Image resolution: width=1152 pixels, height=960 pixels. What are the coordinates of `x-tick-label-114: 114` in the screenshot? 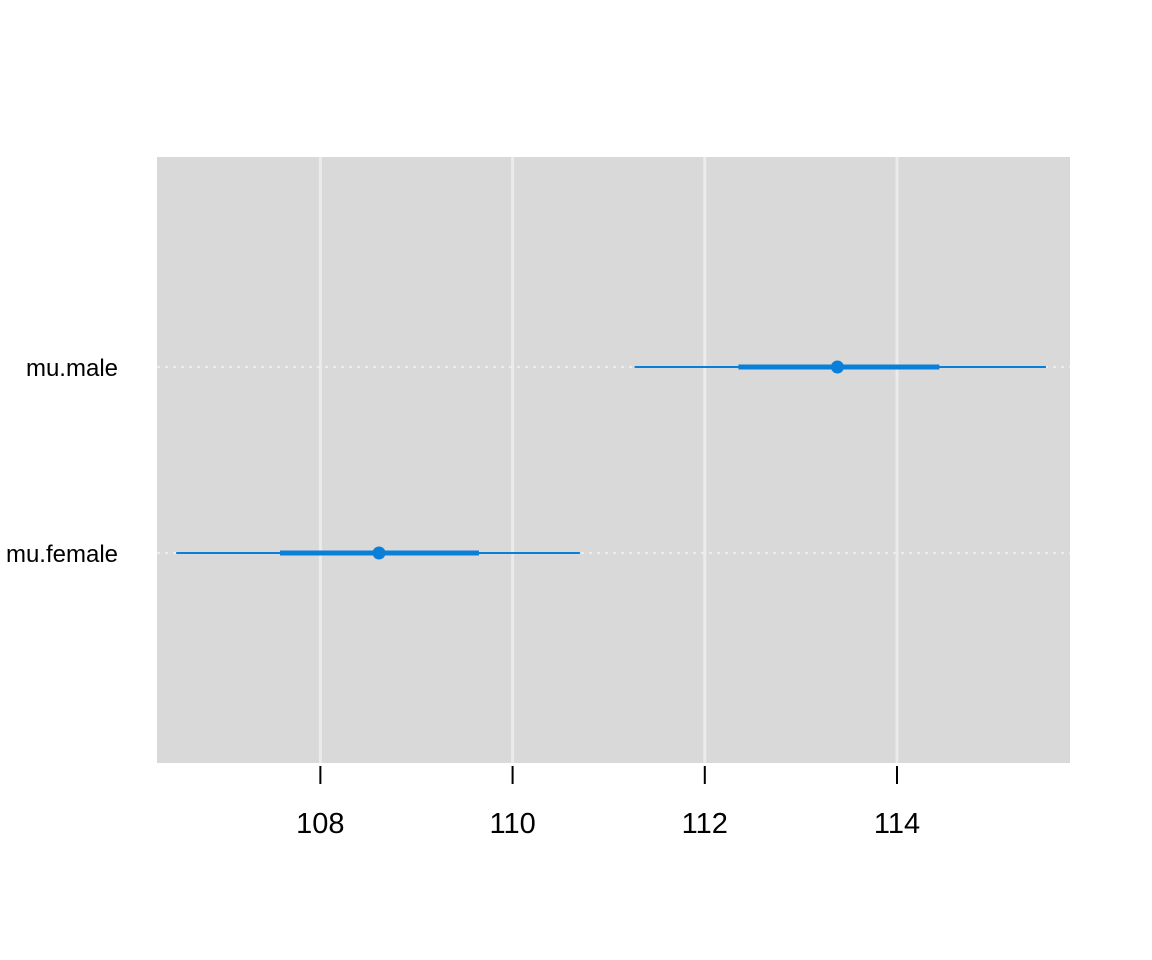 It's located at (897, 824).